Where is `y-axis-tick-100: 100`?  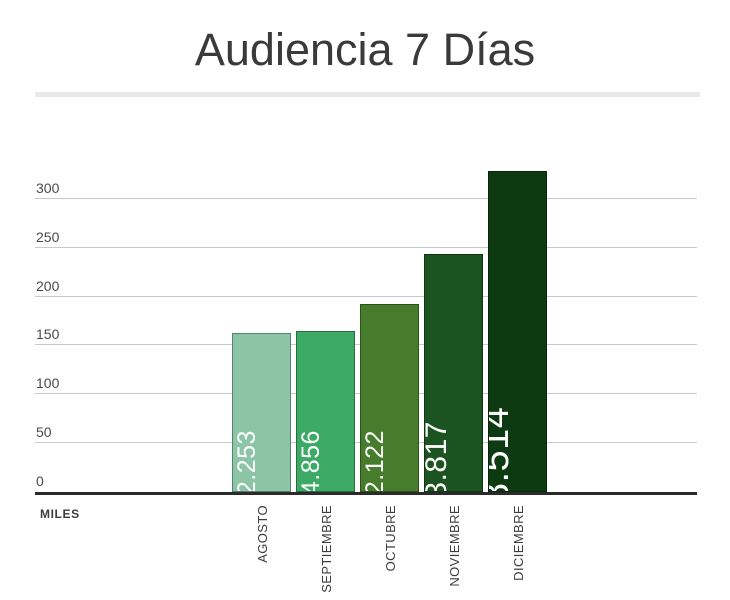
y-axis-tick-100: 100 is located at coordinates (48, 383).